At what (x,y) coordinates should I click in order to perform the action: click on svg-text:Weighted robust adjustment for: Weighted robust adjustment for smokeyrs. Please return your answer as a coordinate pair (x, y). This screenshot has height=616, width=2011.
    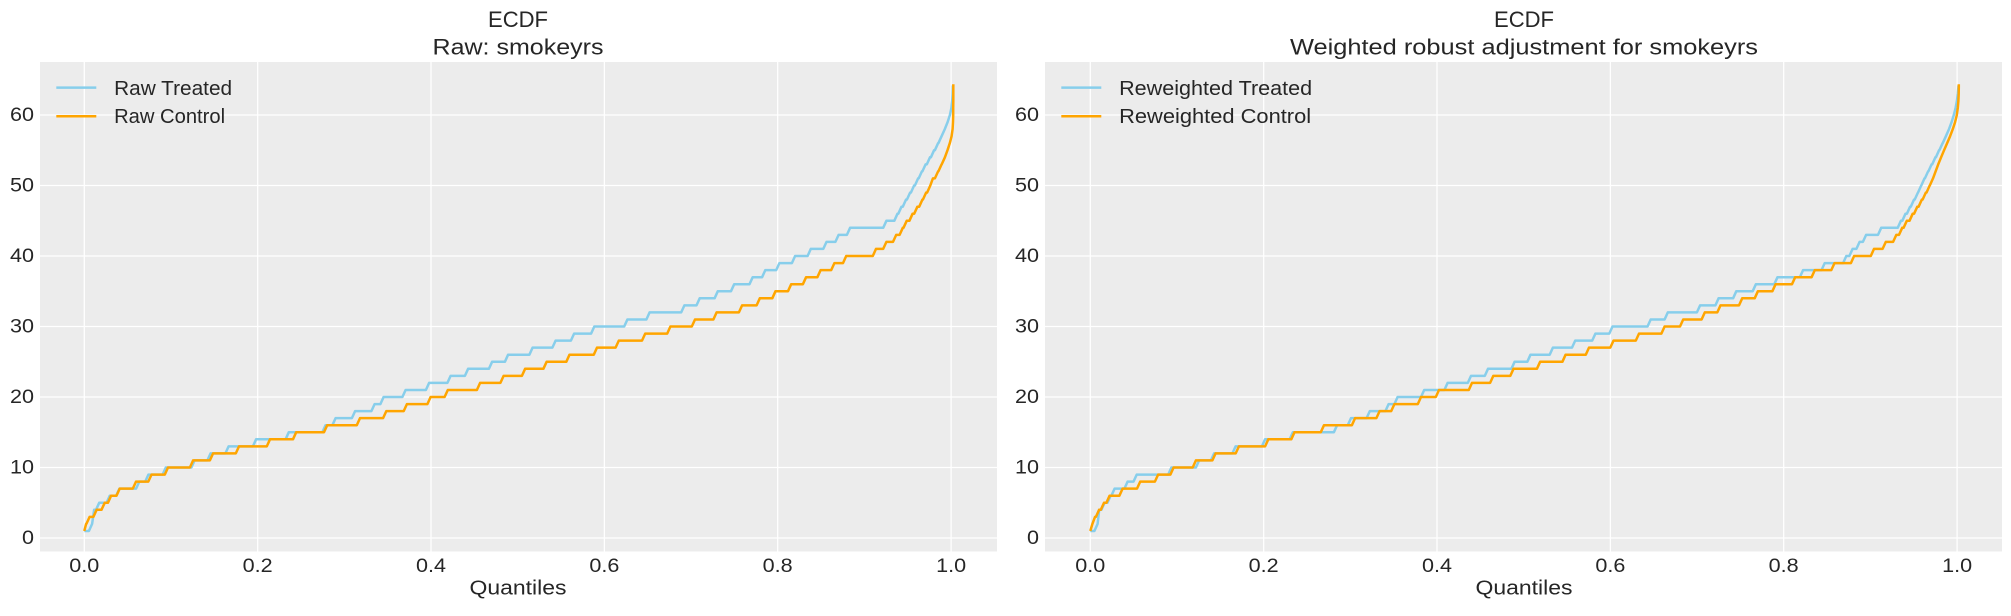
    Looking at the image, I should click on (1524, 47).